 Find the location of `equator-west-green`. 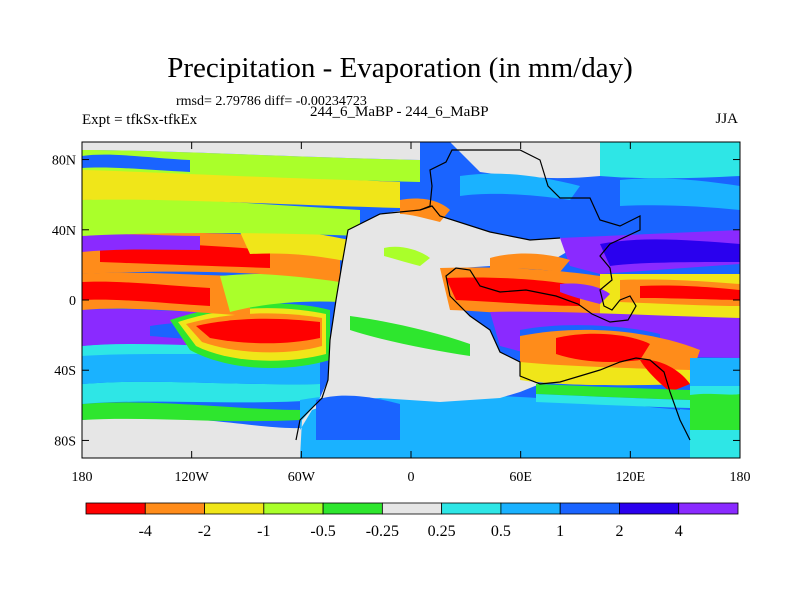

equator-west-green is located at coordinates (280, 293).